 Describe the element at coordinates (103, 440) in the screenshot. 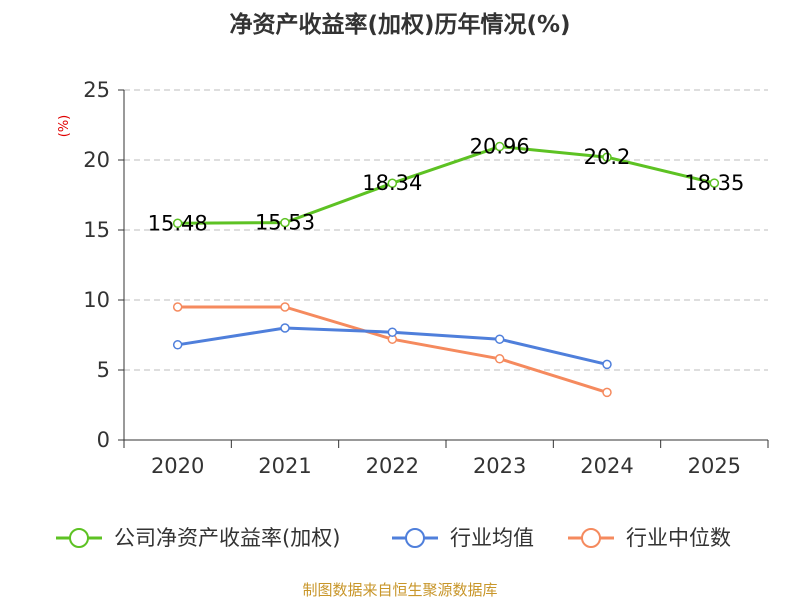

I see `y-tick-label: 0` at that location.